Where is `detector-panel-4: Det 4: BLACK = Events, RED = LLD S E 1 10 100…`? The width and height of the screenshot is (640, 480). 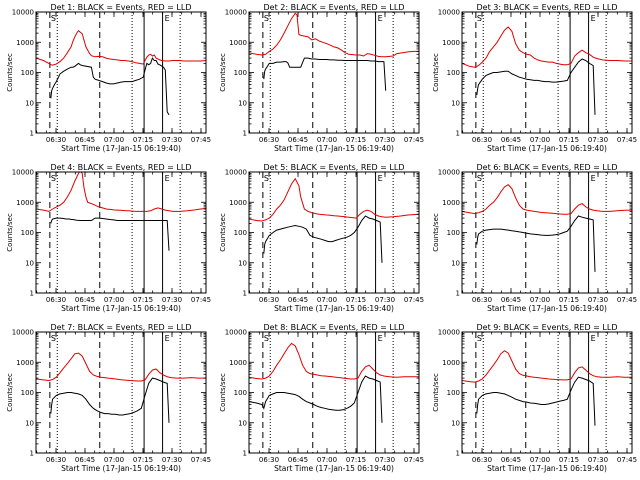 detector-panel-4: Det 4: BLACK = Events, RED = LLD S E 1 10 100… is located at coordinates (108, 238).